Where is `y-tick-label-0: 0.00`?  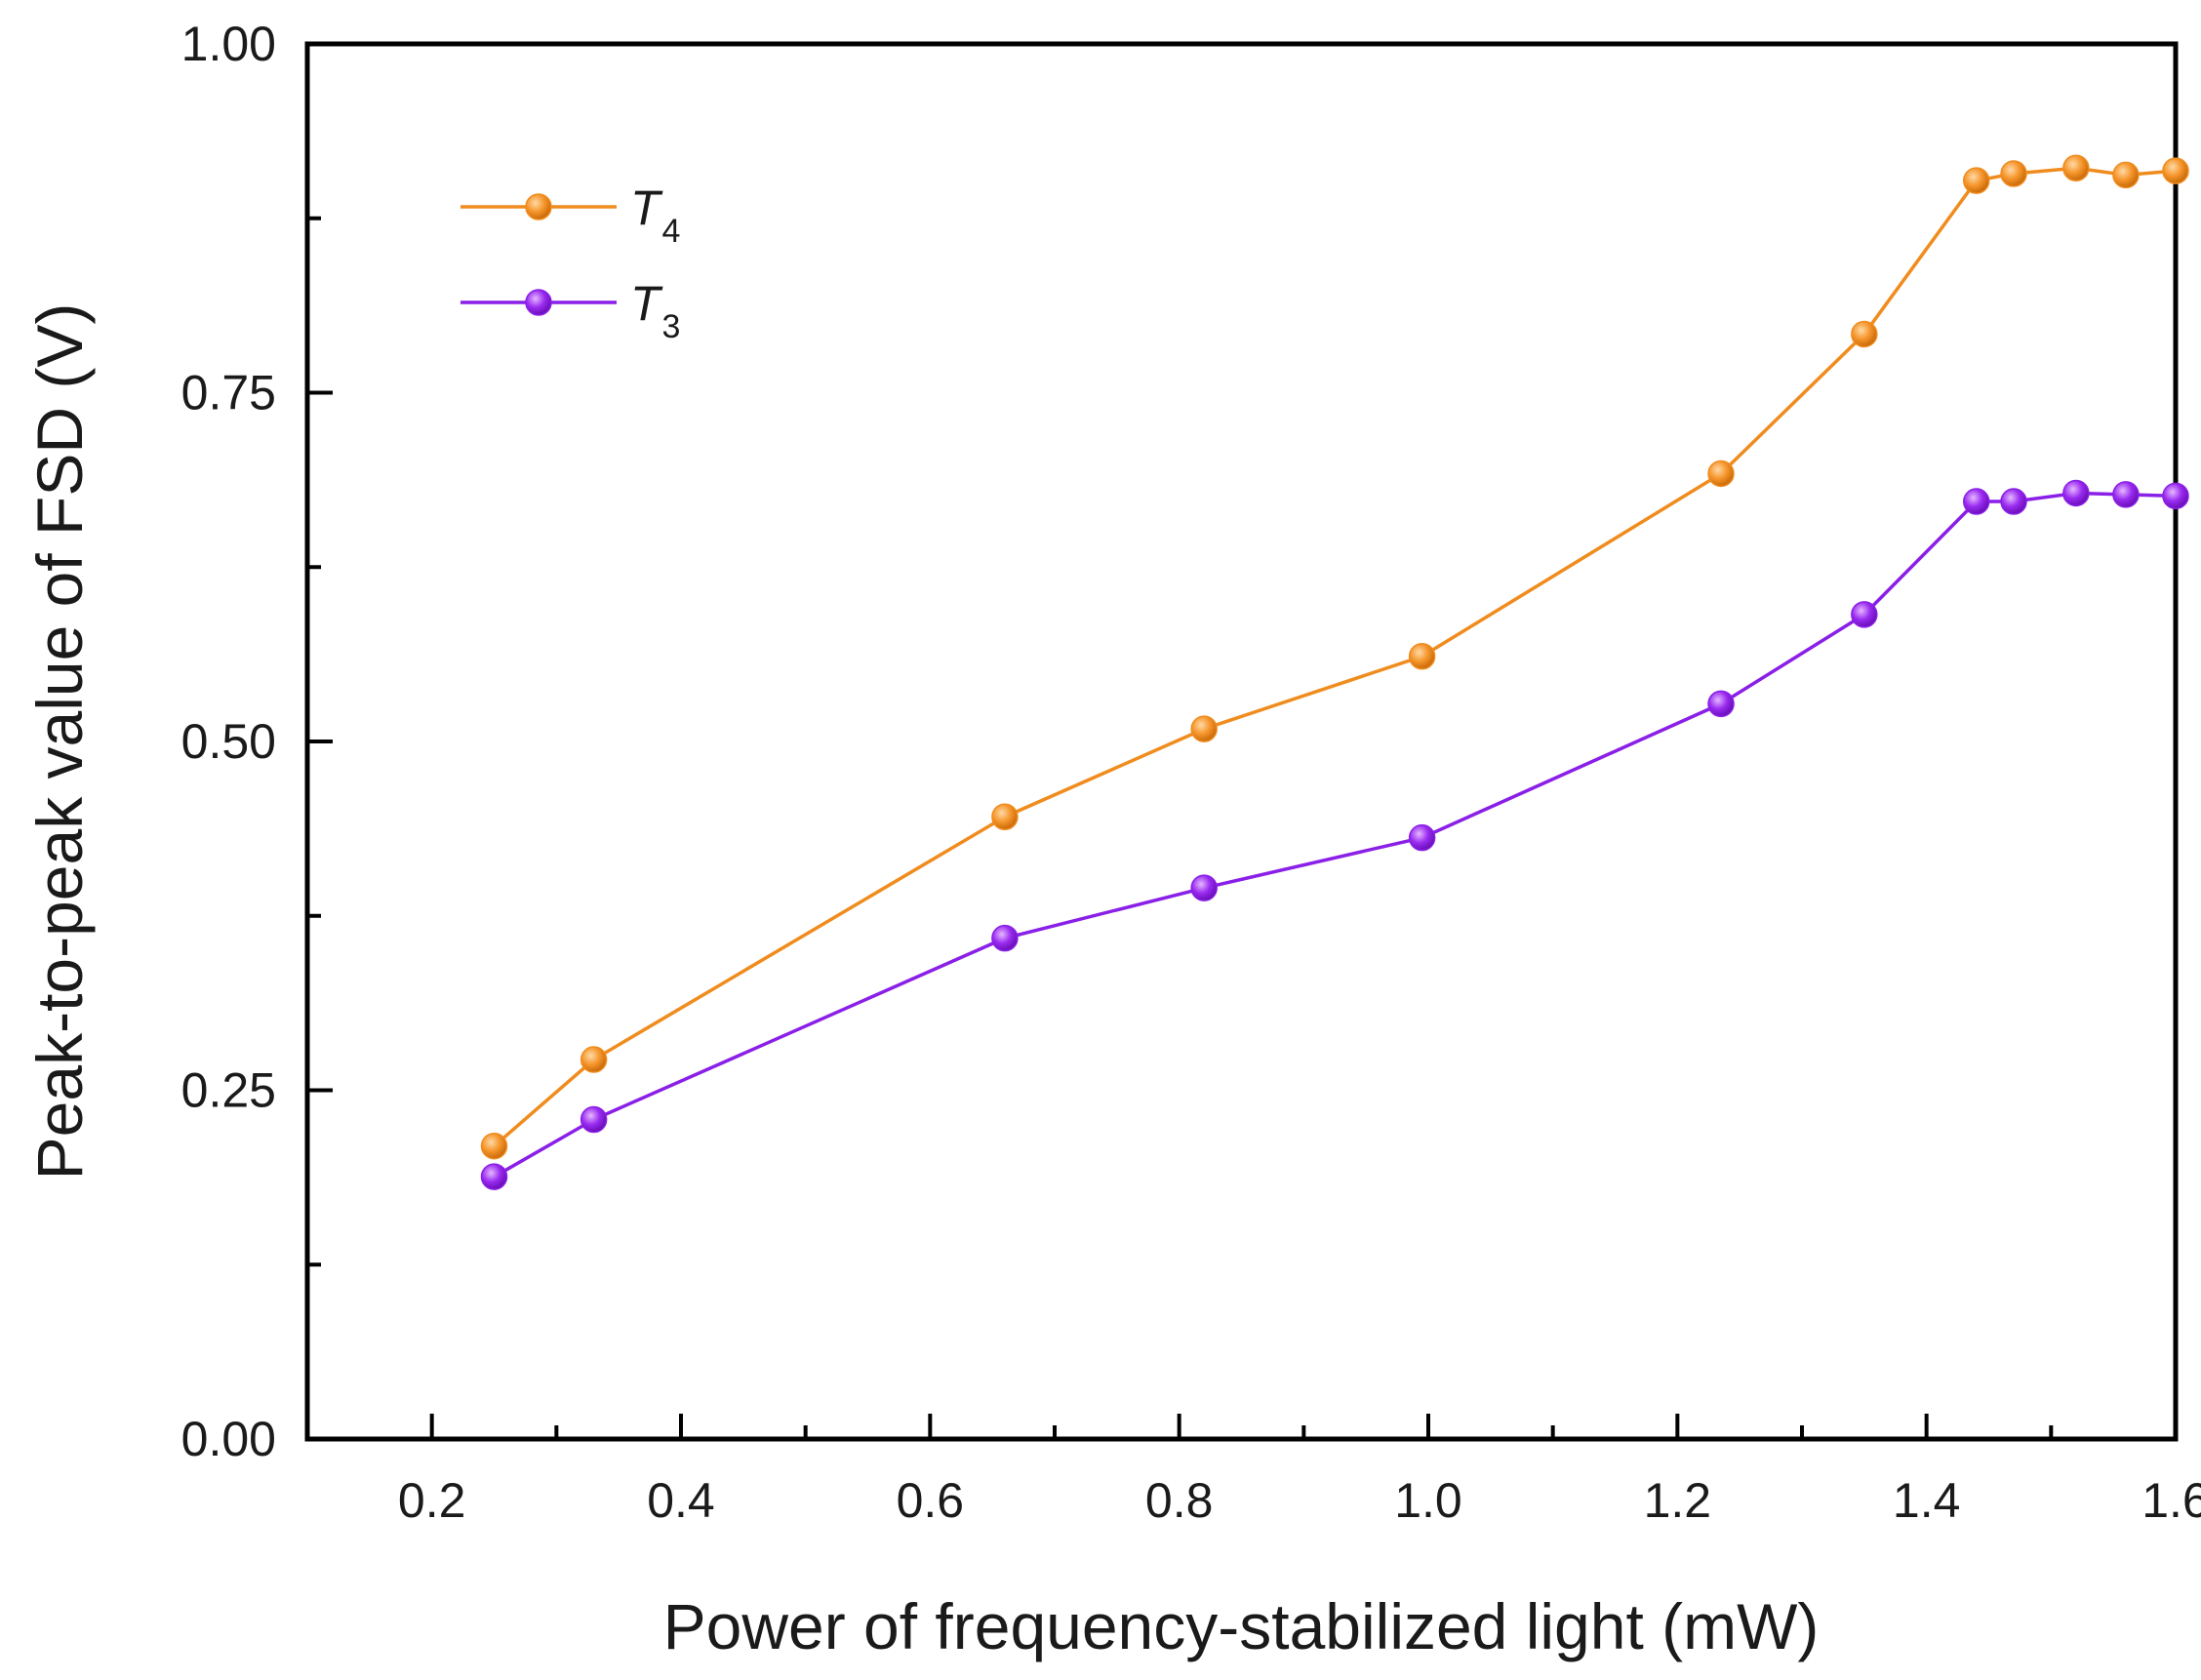
y-tick-label-0: 0.00 is located at coordinates (228, 1439).